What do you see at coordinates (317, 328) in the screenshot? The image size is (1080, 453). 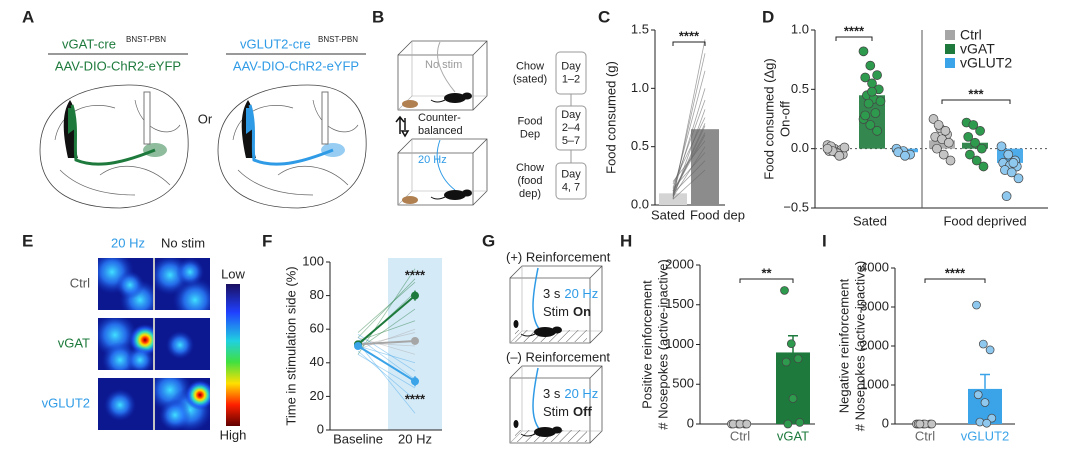 I see `y-tick-label: 60` at bounding box center [317, 328].